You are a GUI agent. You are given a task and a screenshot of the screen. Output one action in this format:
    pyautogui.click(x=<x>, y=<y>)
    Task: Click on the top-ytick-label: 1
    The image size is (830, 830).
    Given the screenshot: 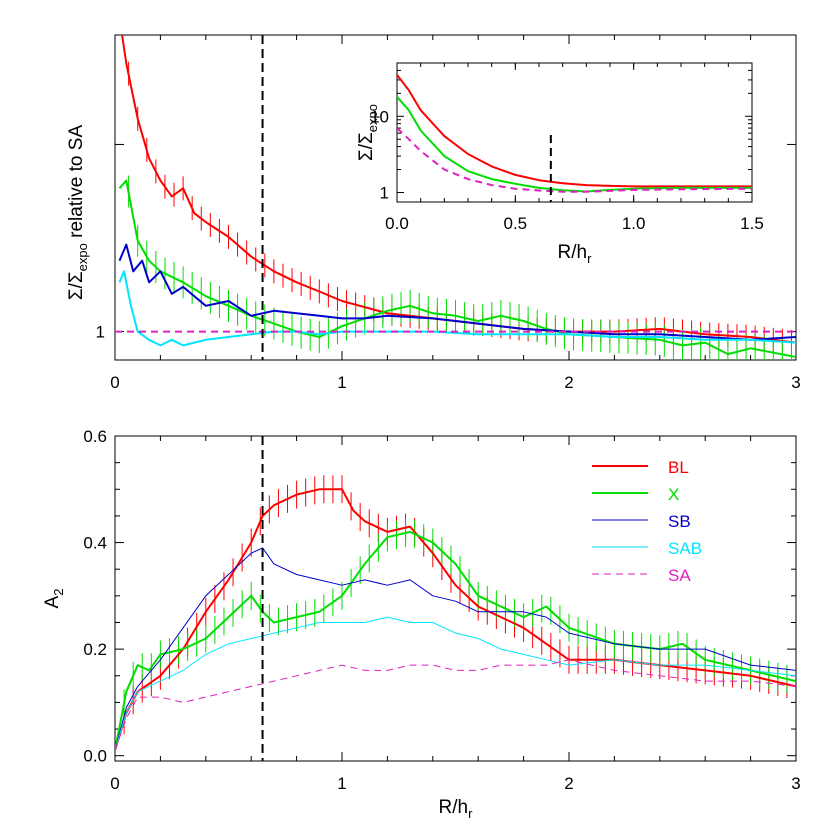 What is the action you would take?
    pyautogui.click(x=100, y=332)
    